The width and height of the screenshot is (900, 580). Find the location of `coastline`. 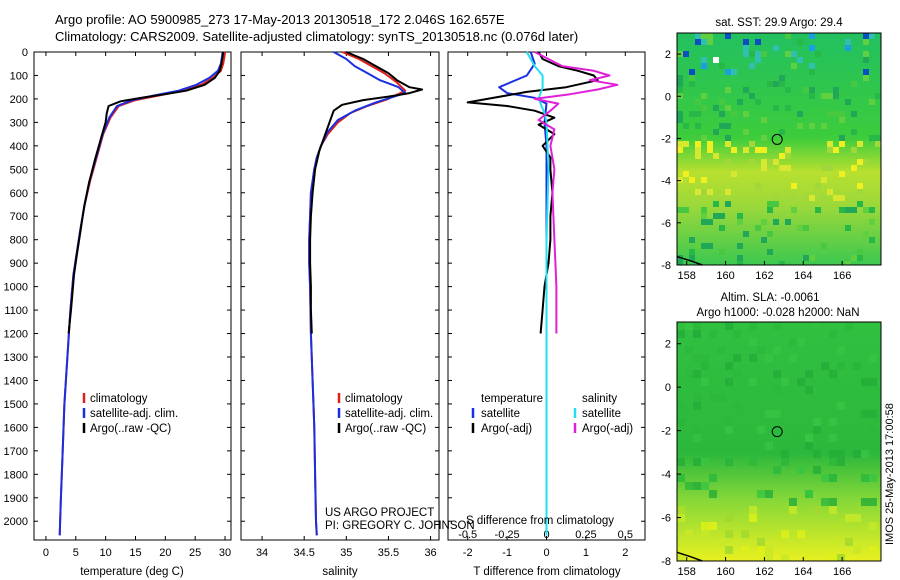

coastline is located at coordinates (689, 260).